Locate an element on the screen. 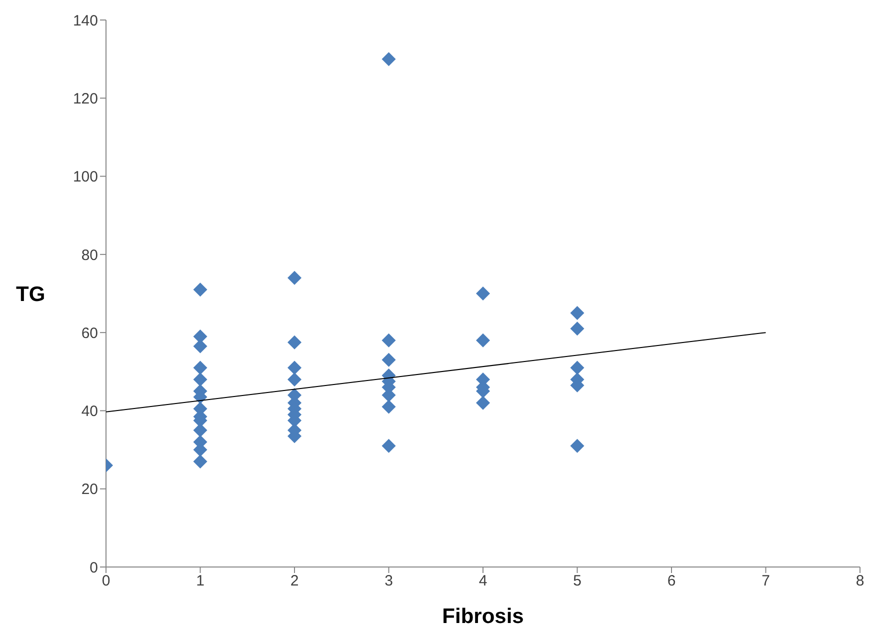 This screenshot has height=635, width=870. y-tick-label: 80 is located at coordinates (89, 255).